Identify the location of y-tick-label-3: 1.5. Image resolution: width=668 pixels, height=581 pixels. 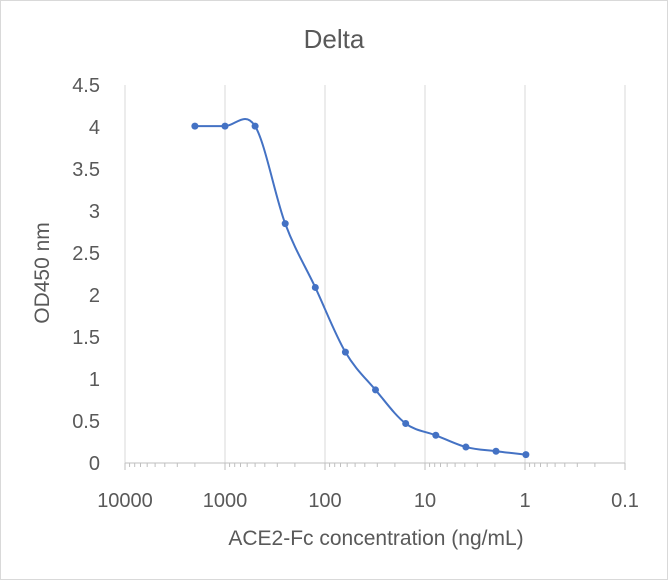
(86, 338).